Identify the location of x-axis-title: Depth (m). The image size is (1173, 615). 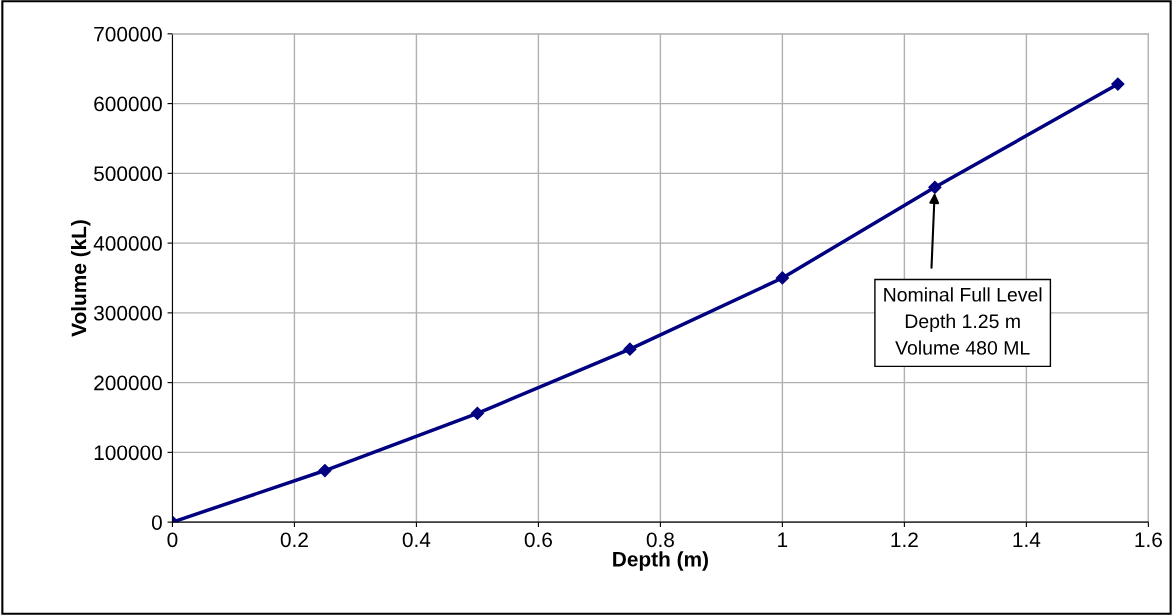
(660, 561).